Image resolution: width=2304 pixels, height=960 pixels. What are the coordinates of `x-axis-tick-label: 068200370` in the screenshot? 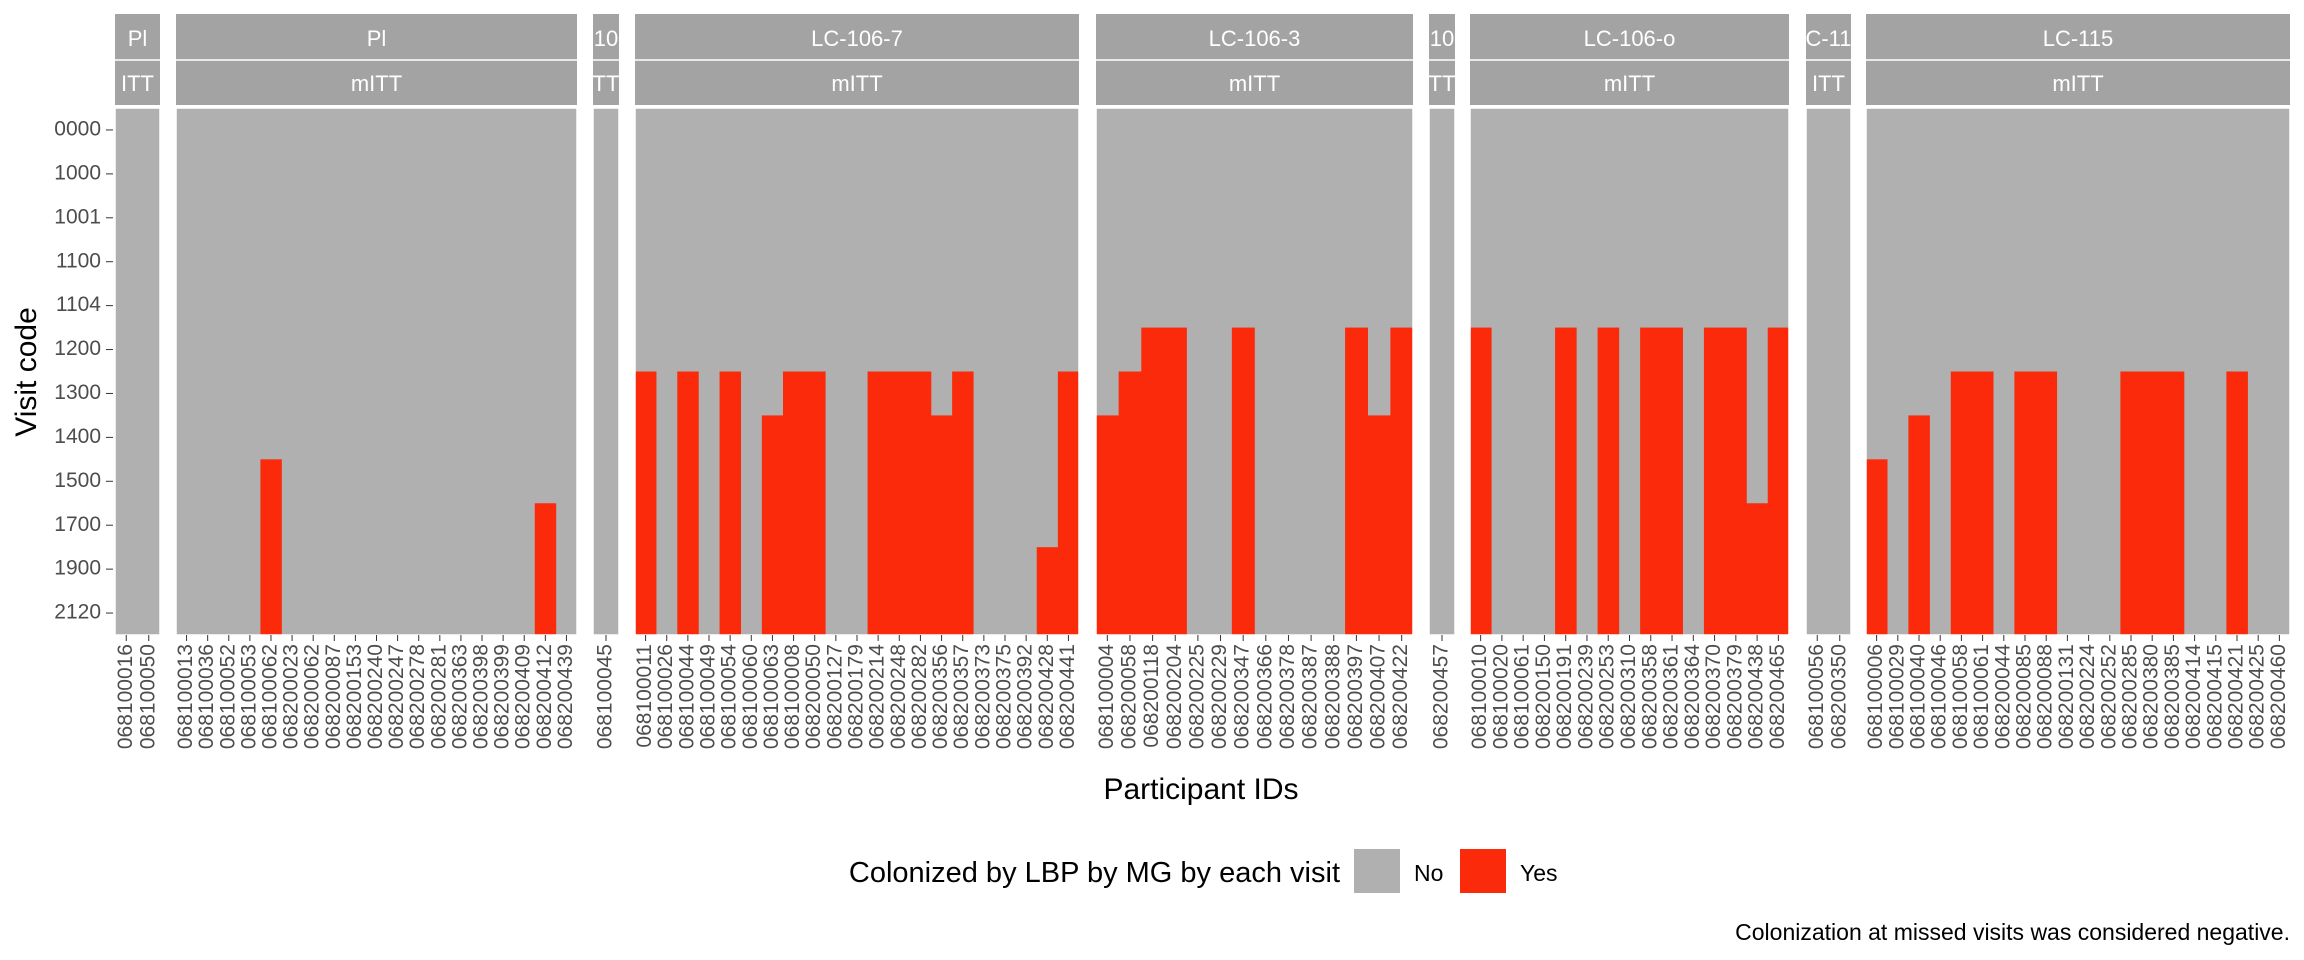 It's located at (1713, 696).